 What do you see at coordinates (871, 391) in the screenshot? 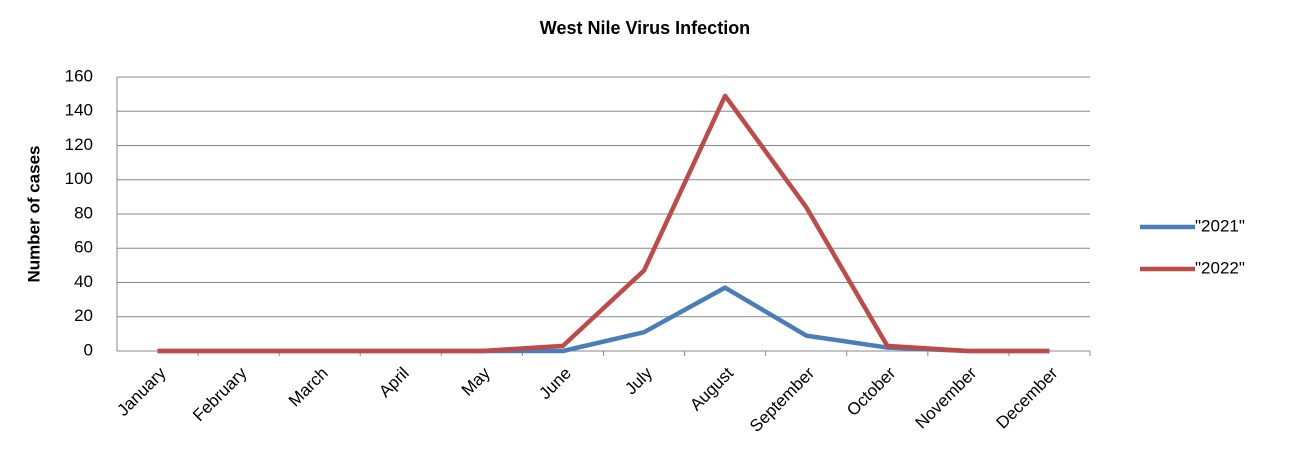
I see `x-tick-label: October` at bounding box center [871, 391].